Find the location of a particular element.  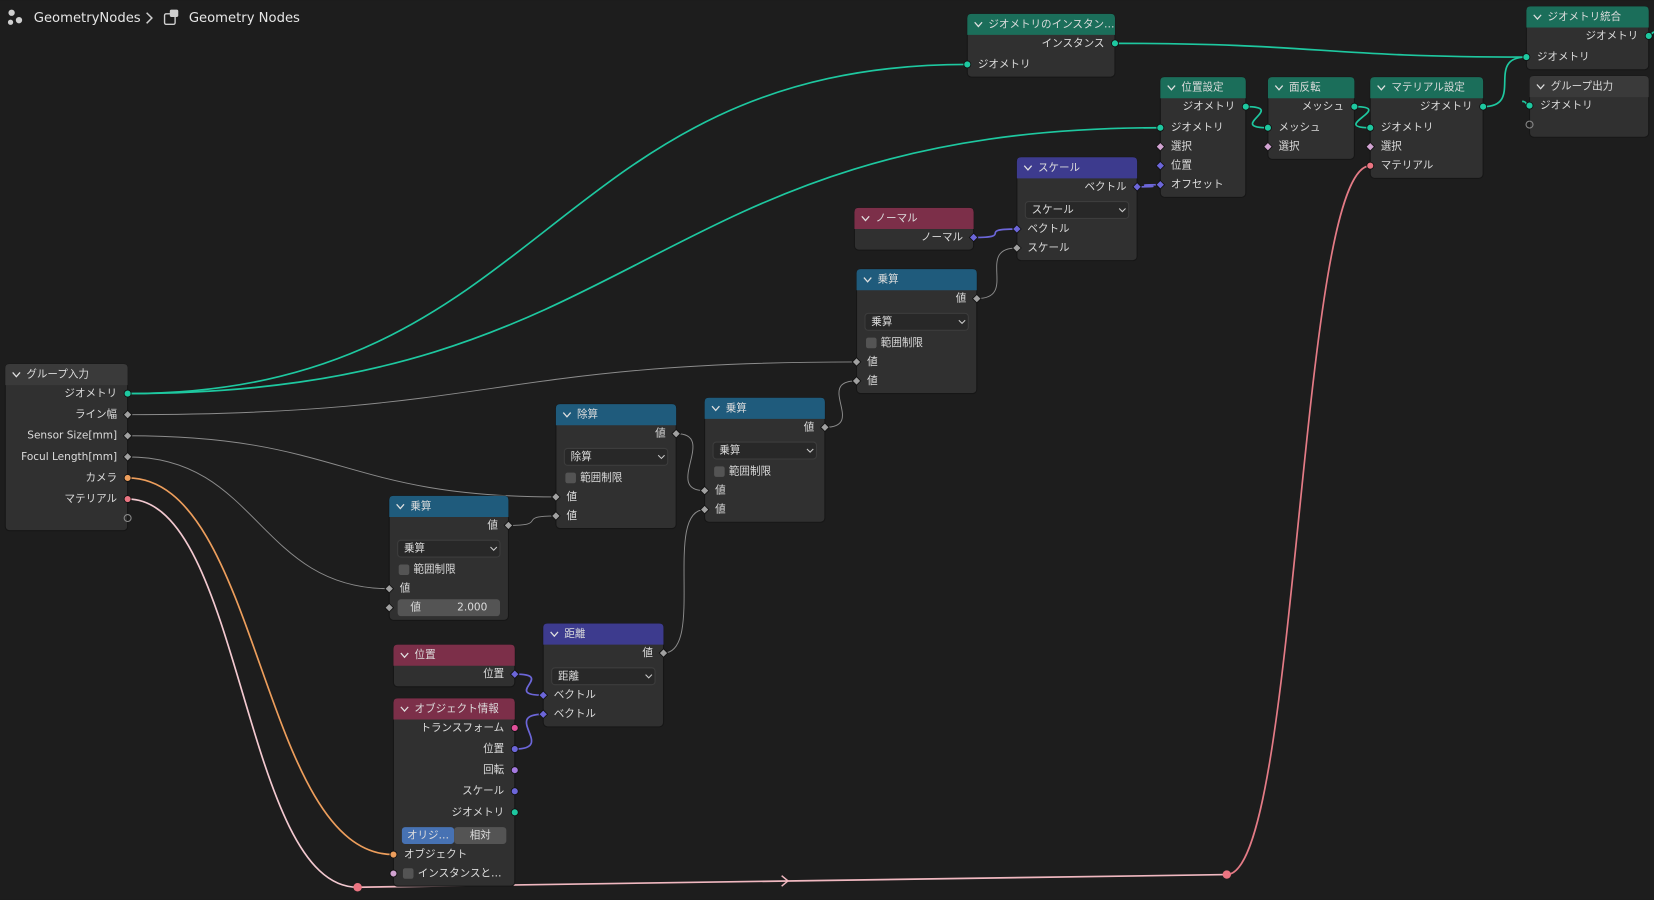

output-label: 値 is located at coordinates (647, 652).